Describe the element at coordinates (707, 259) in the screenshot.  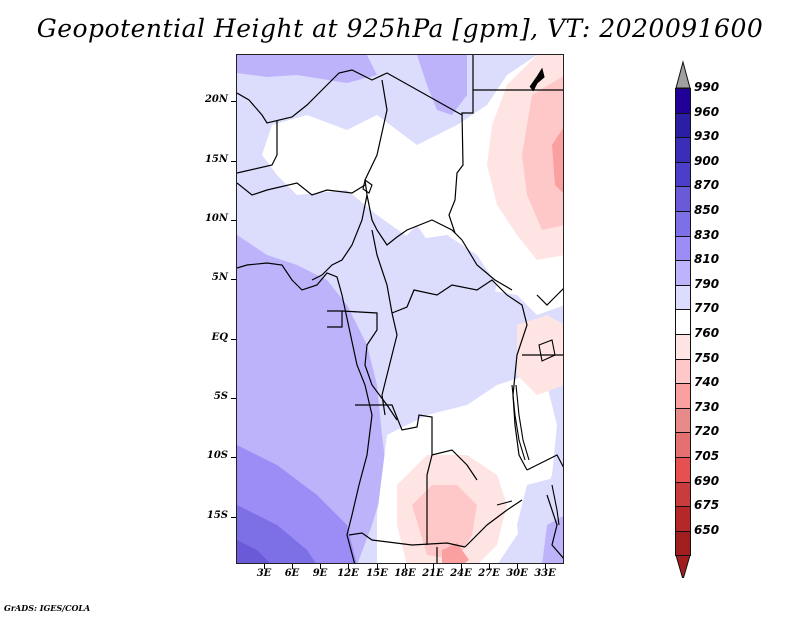
I see `colorbar-label: 810` at that location.